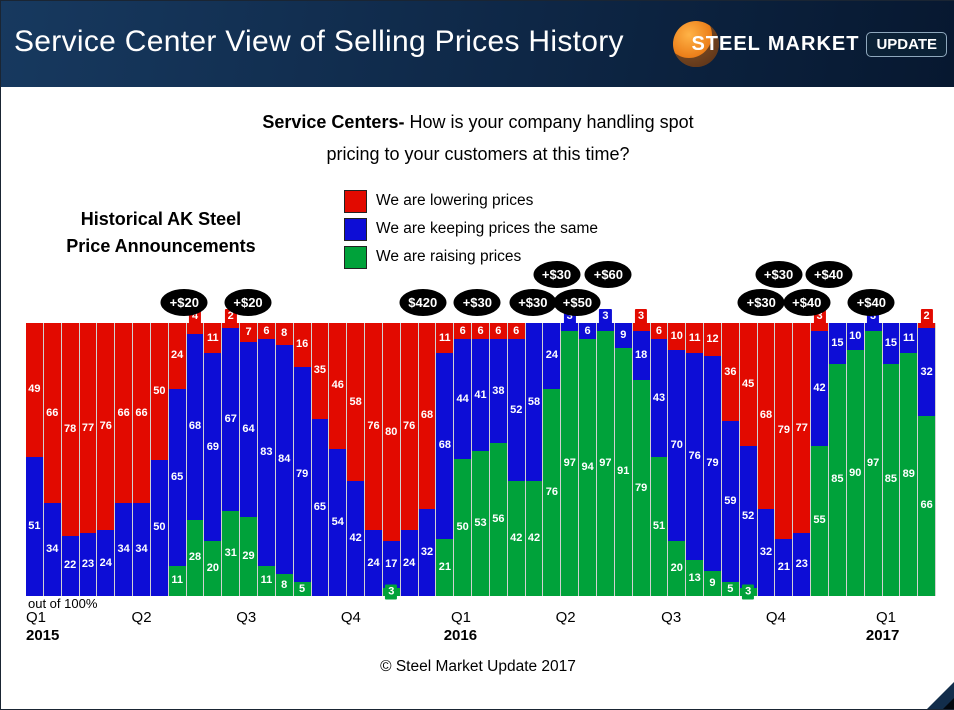 Image resolution: width=954 pixels, height=710 pixels. Describe the element at coordinates (807, 302) in the screenshot. I see `price-announcement-badge: +$40` at that location.